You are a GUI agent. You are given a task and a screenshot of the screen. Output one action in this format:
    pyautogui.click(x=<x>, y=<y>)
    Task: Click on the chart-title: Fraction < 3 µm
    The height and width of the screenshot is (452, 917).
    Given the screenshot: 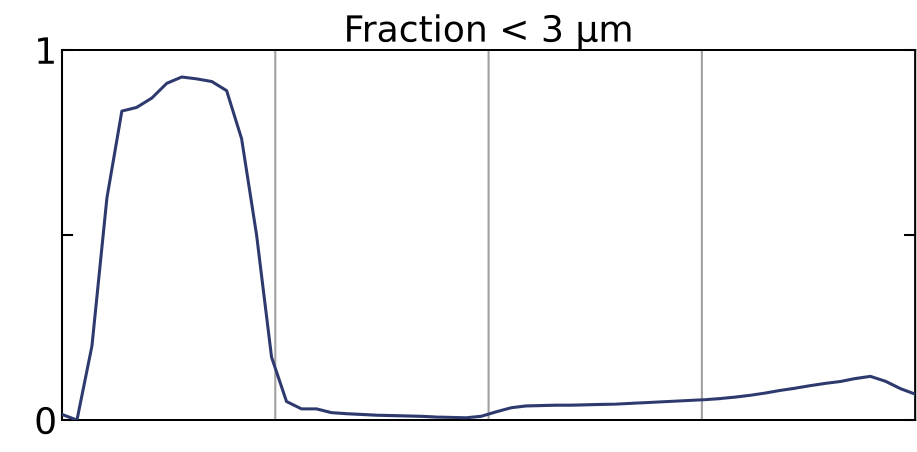 What is the action you would take?
    pyautogui.click(x=489, y=32)
    